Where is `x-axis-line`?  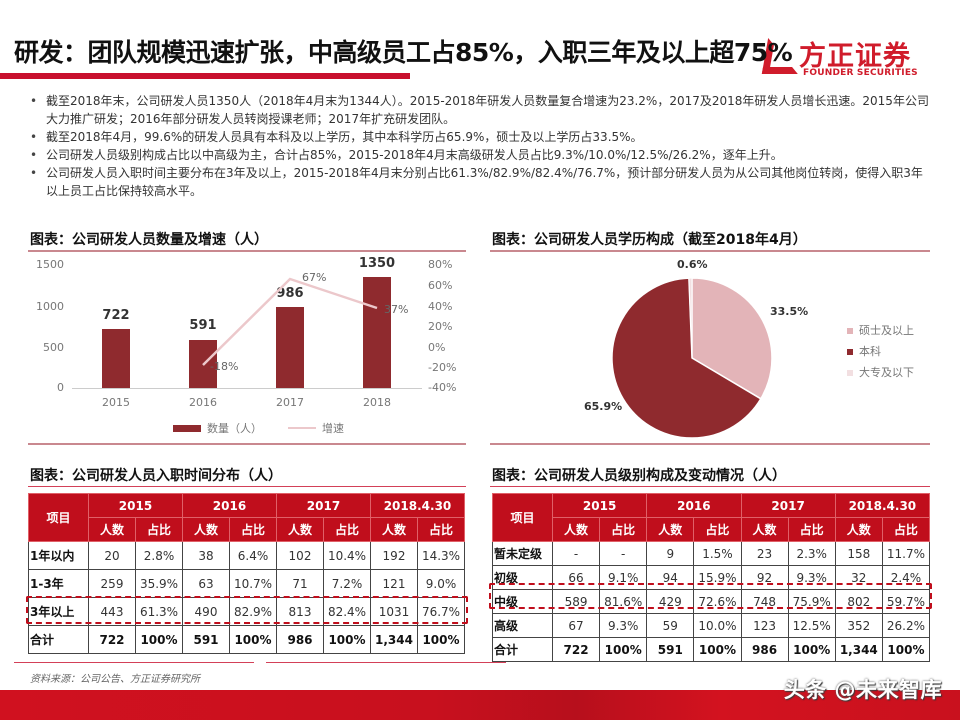 x-axis-line is located at coordinates (247, 388).